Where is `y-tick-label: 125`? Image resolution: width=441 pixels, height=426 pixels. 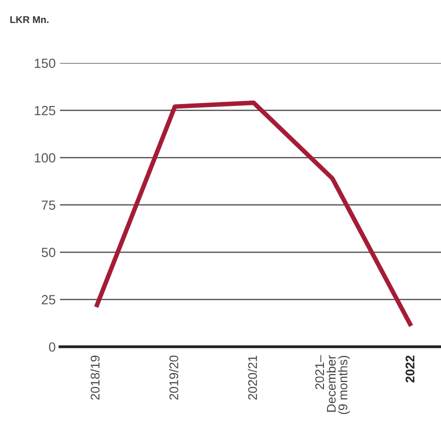
y-tick-label: 125 is located at coordinates (45, 111).